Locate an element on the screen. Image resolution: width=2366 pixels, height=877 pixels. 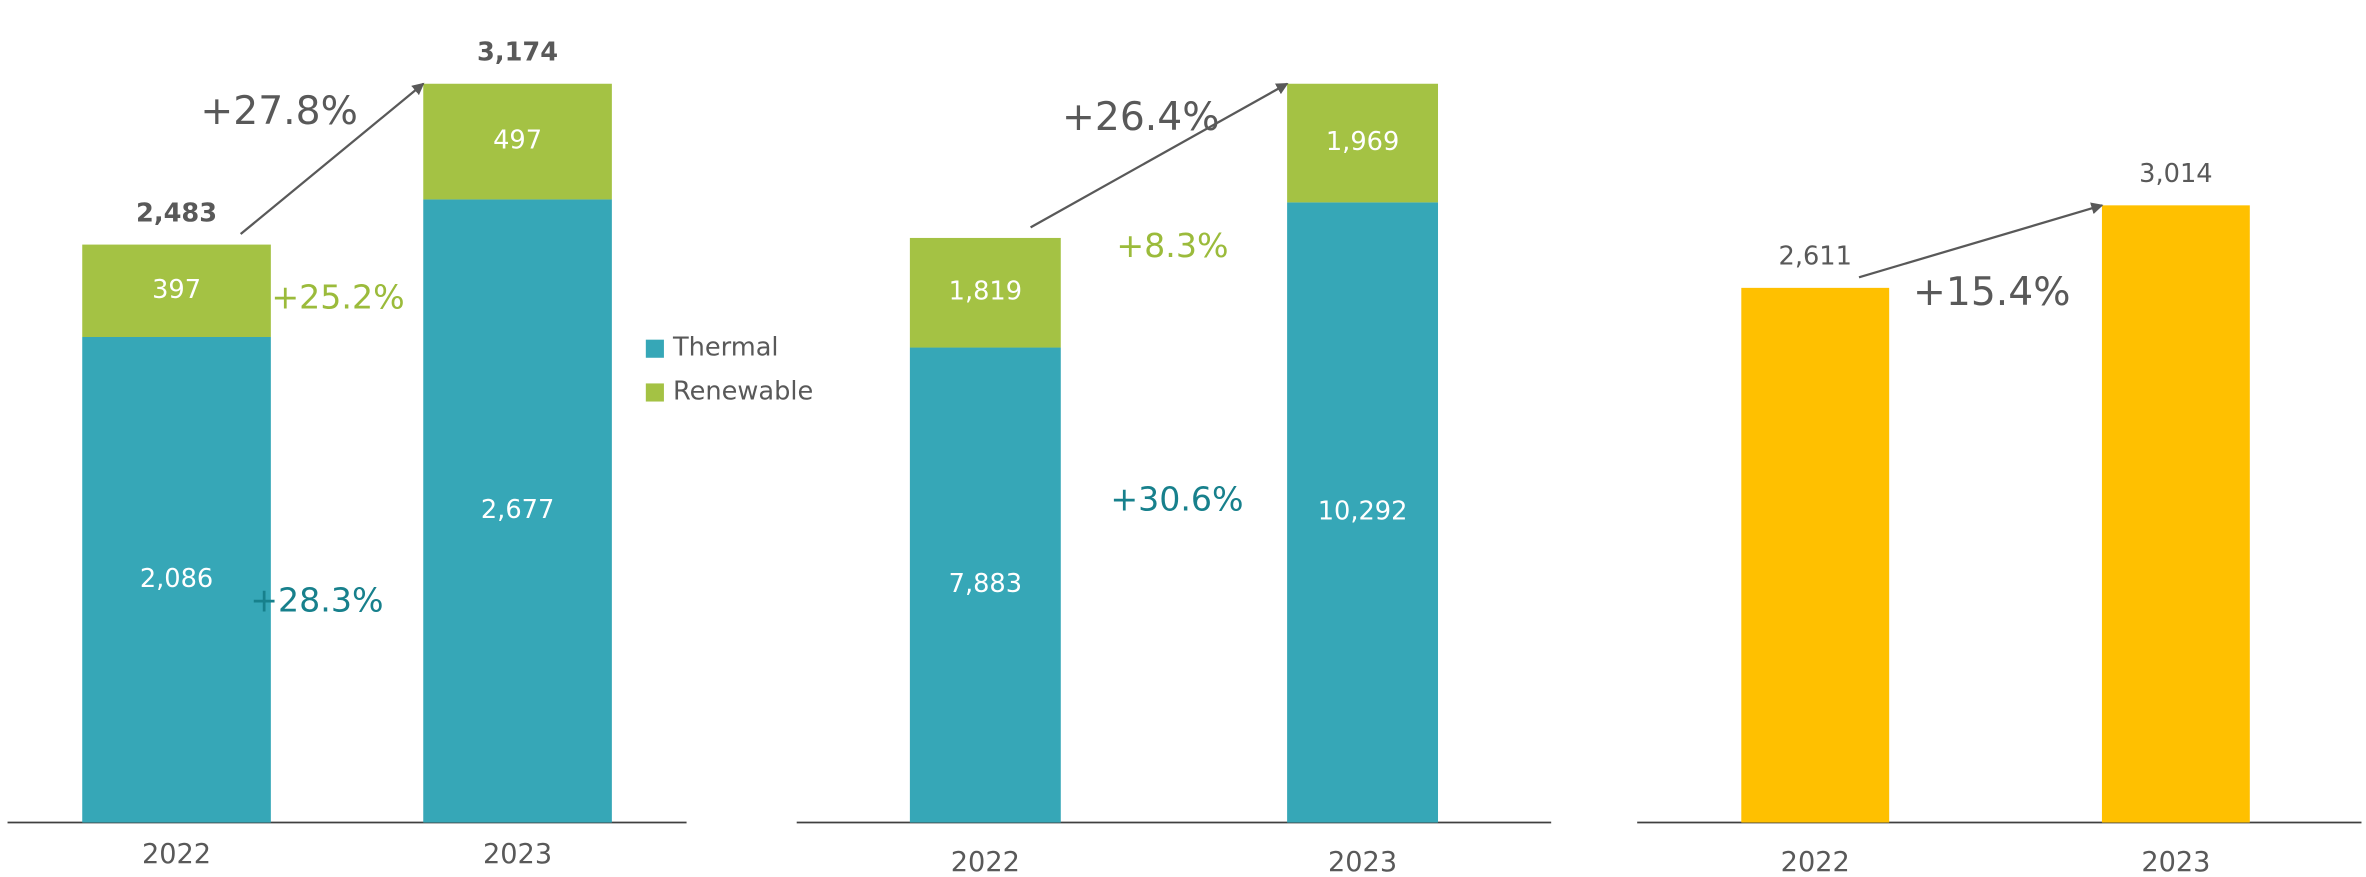
legend-label: Renewable is located at coordinates (743, 391).